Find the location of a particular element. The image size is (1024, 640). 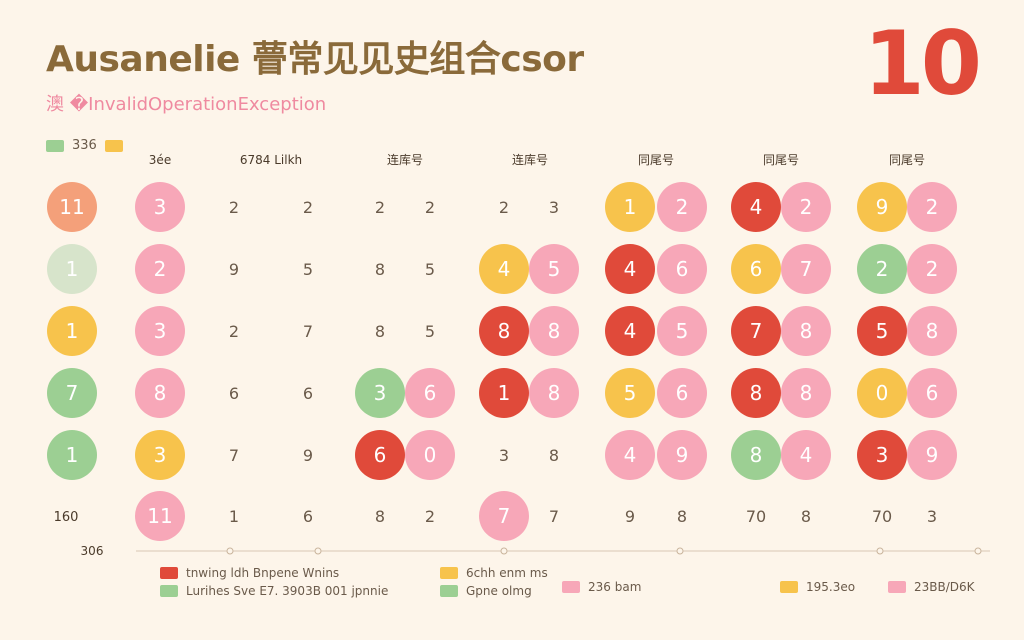

plain-number: 5 is located at coordinates (308, 269).